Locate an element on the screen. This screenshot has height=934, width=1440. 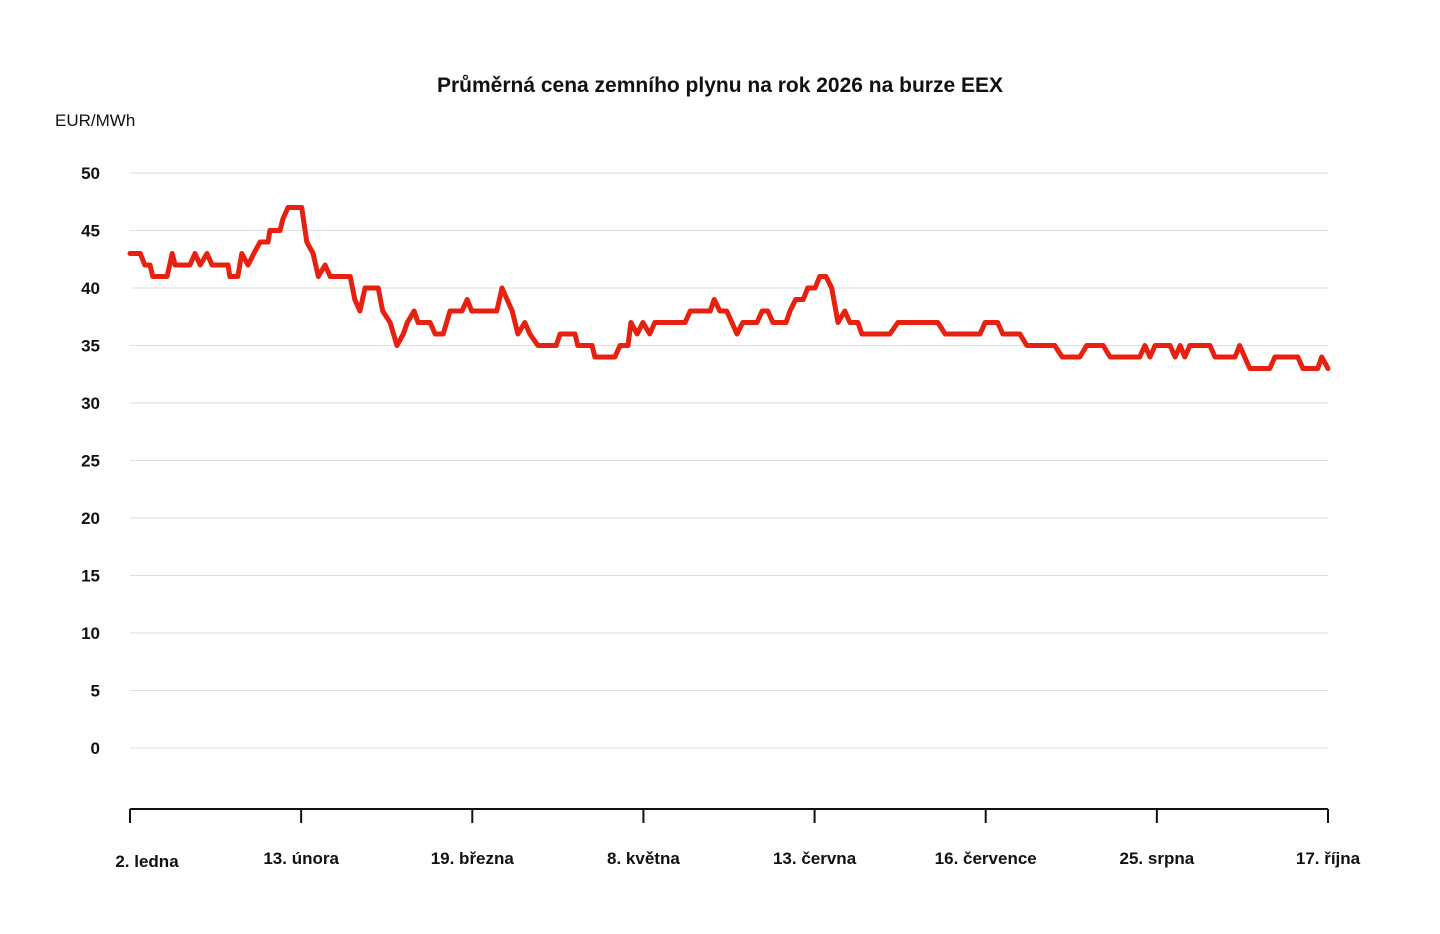
y-tick-label: 10 is located at coordinates (90, 633).